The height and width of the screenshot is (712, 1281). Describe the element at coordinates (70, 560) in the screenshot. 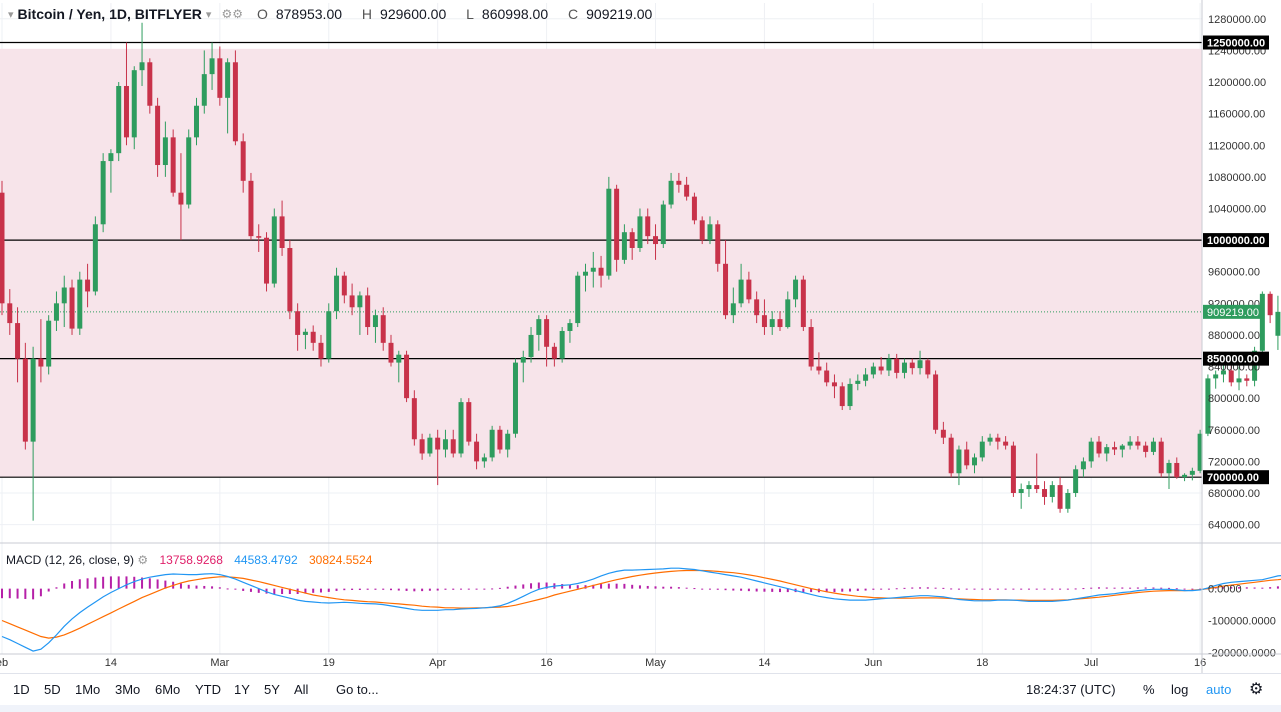

I see `macd-title: MACD (12, 26, close, 9)` at that location.